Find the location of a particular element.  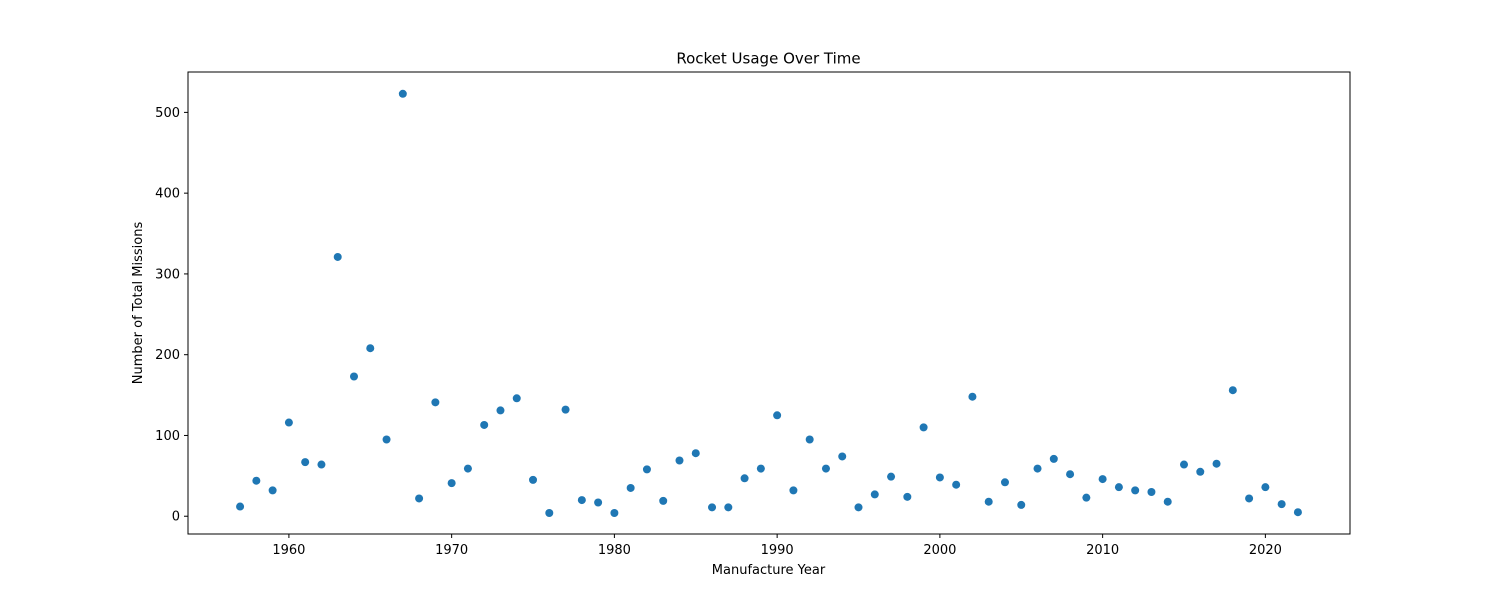

x-tick-label: 2010 is located at coordinates (1102, 550).